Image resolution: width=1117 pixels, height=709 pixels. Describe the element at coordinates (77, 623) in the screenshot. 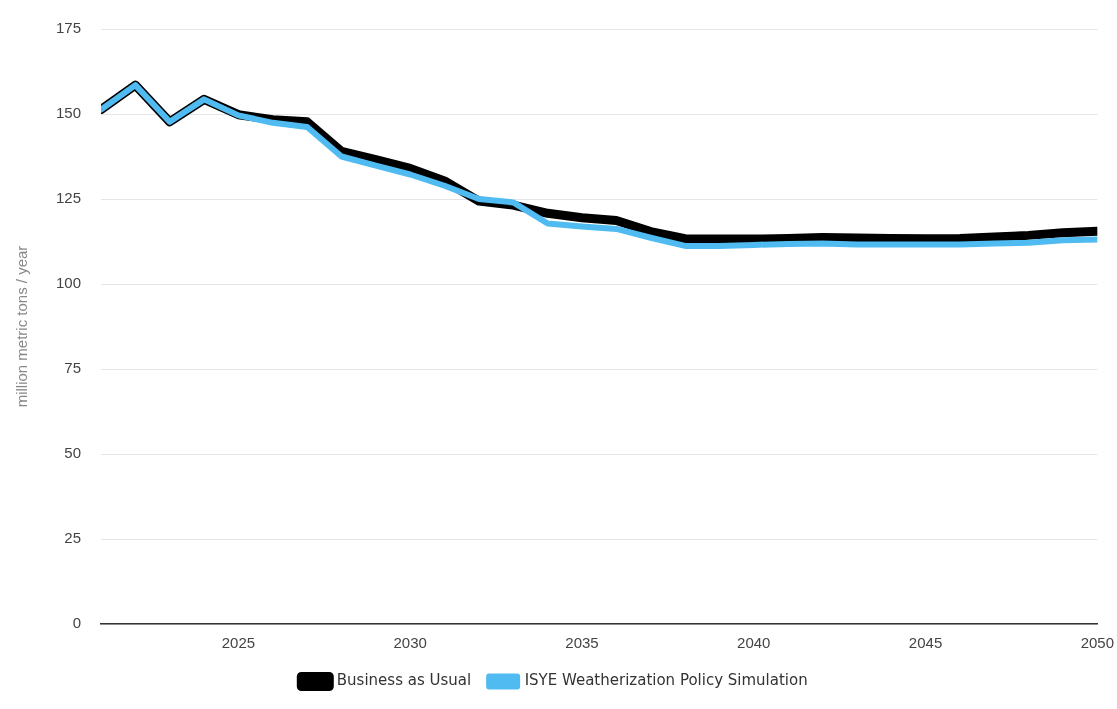

I see `y-tick-label: 0` at that location.